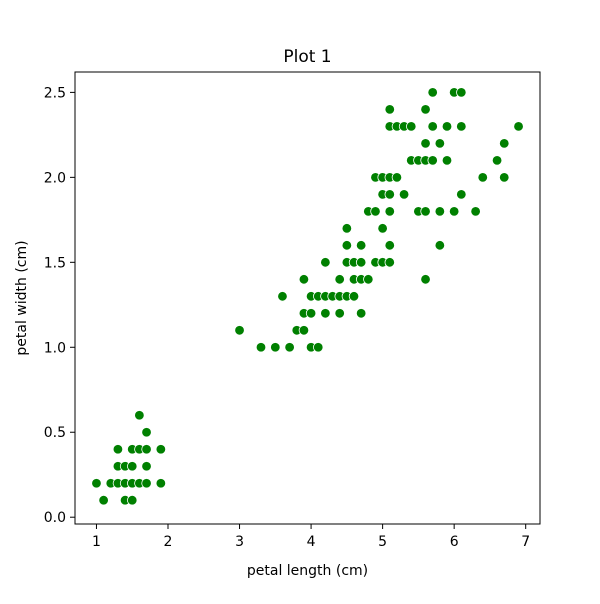  What do you see at coordinates (311, 542) in the screenshot?
I see `x-tick-label: 4` at bounding box center [311, 542].